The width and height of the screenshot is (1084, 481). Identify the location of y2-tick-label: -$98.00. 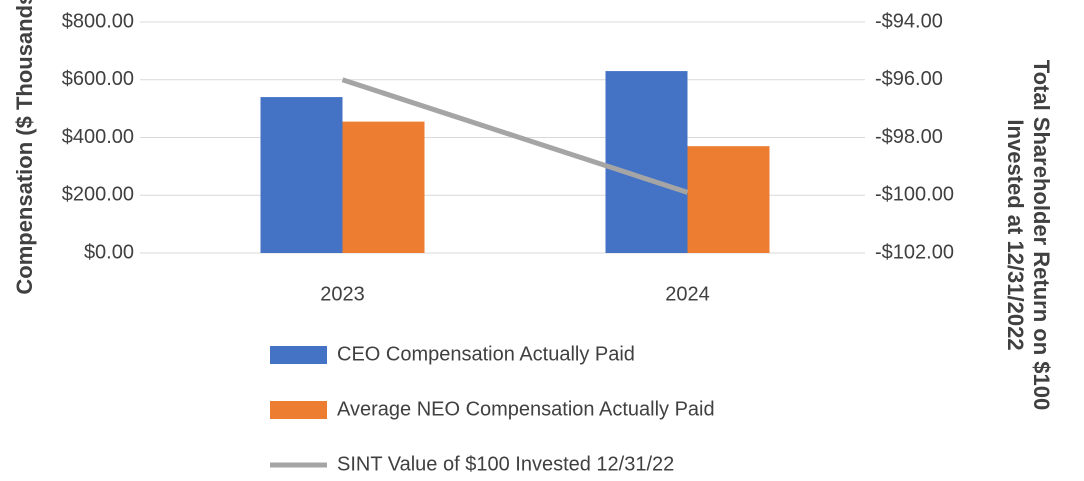
(909, 137).